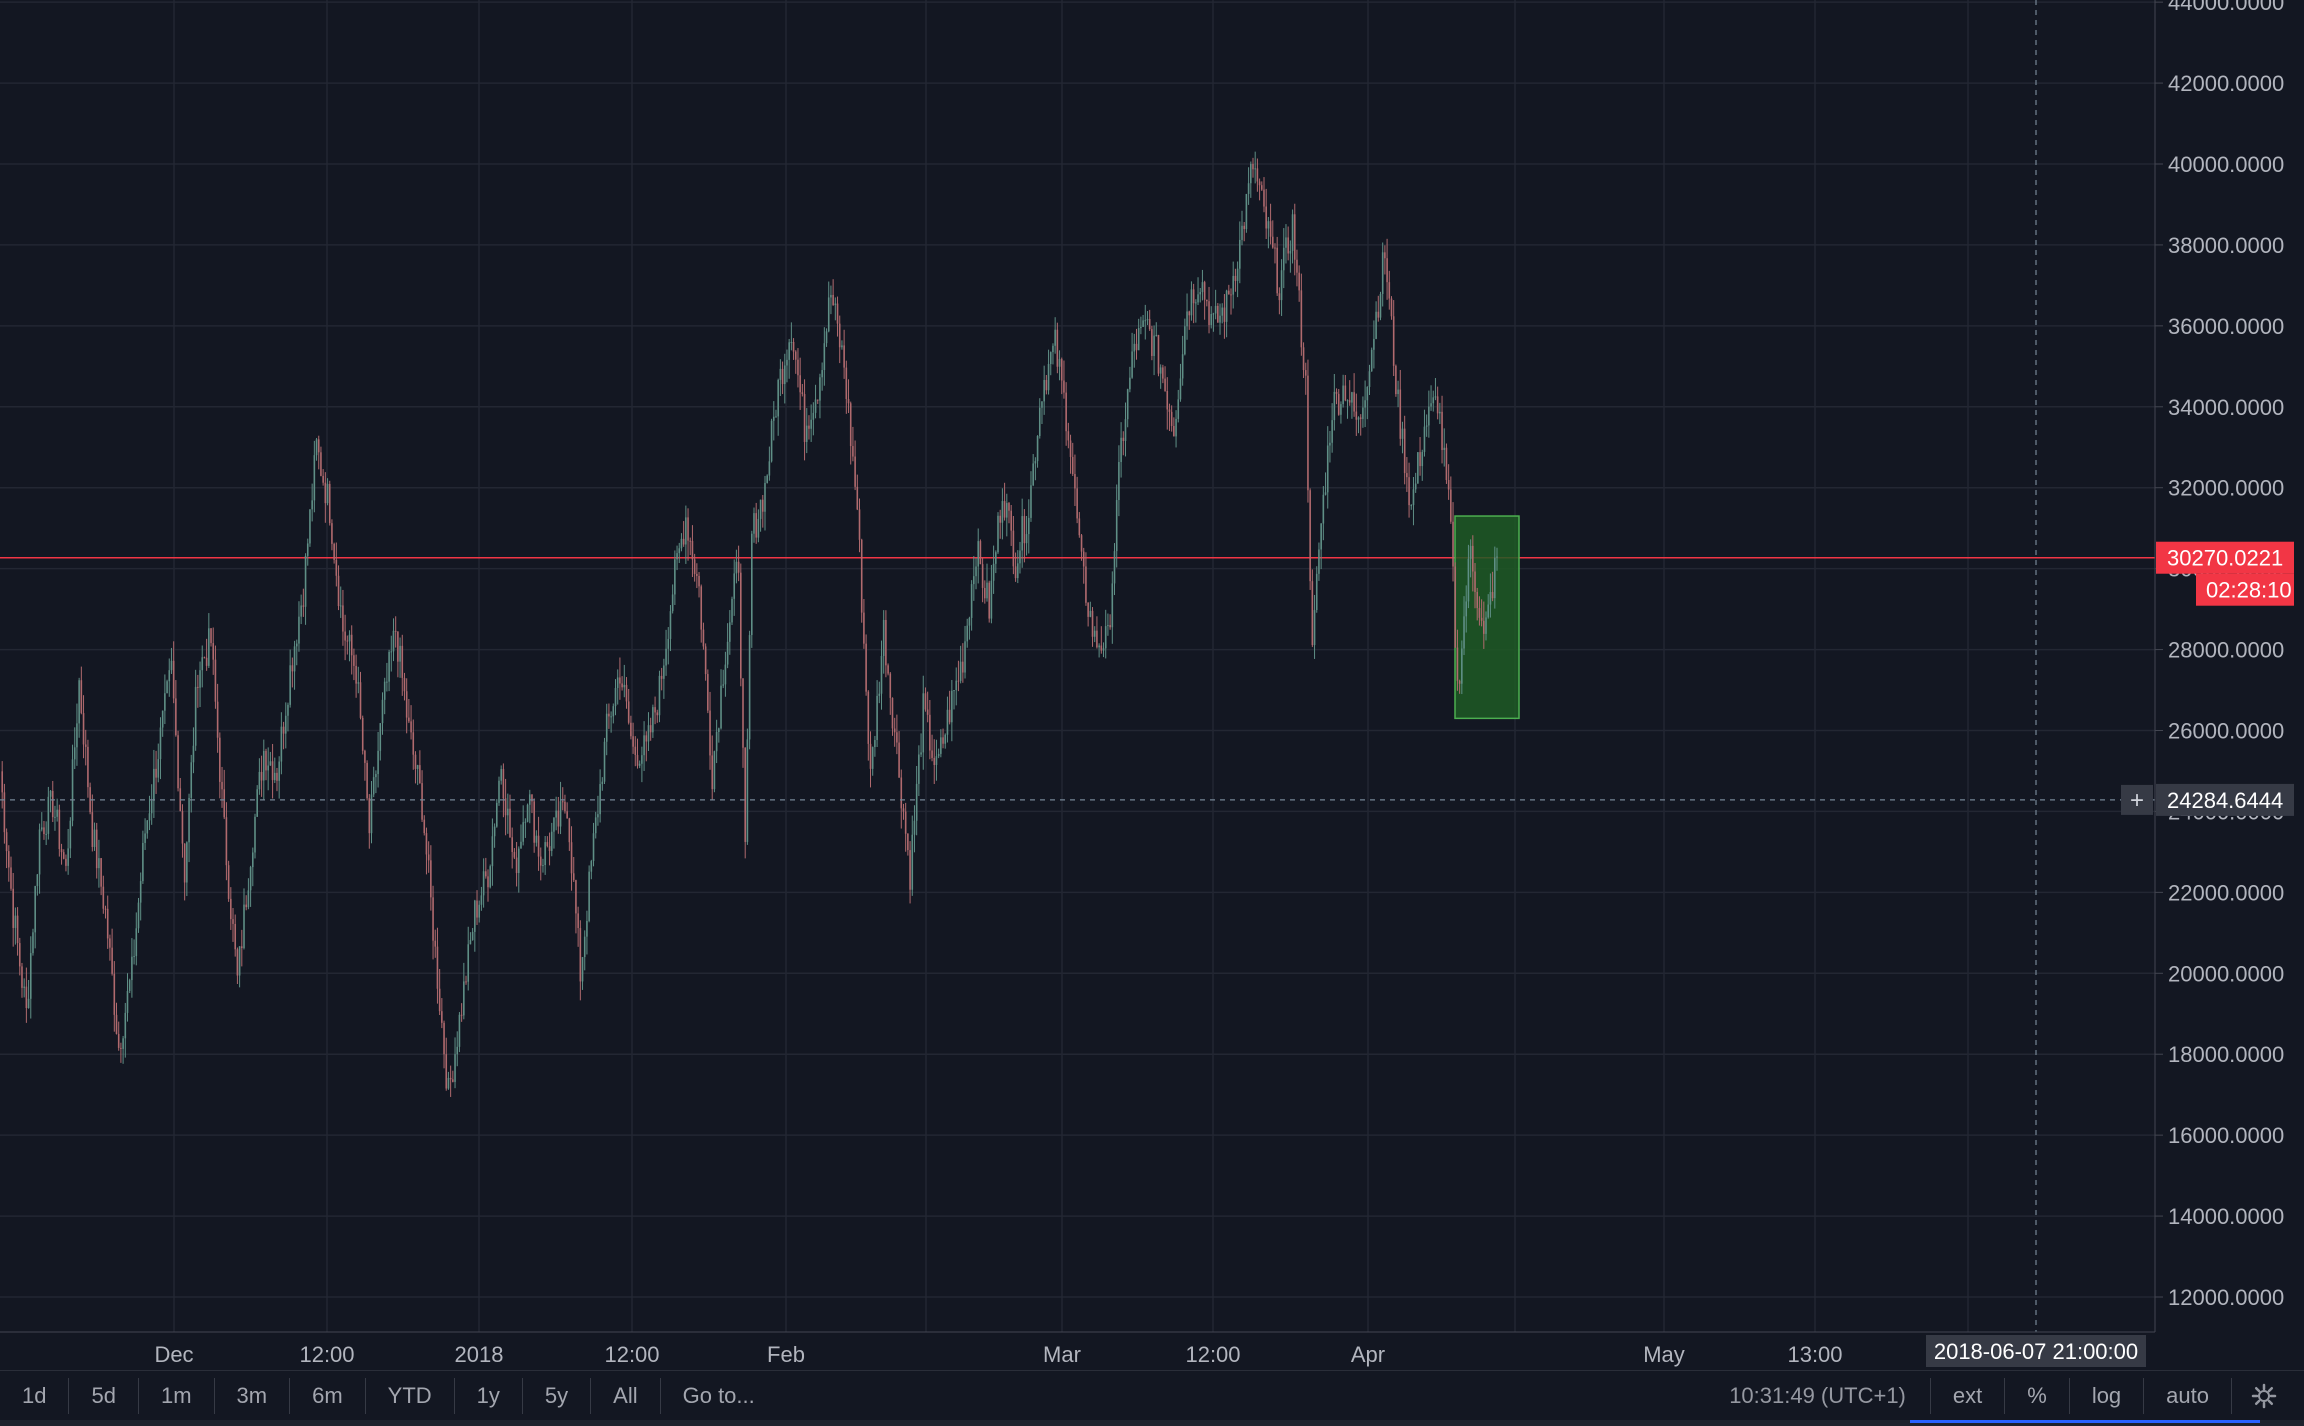 The width and height of the screenshot is (2304, 1426). I want to click on y-tick-label: 22000.0000, so click(2226, 892).